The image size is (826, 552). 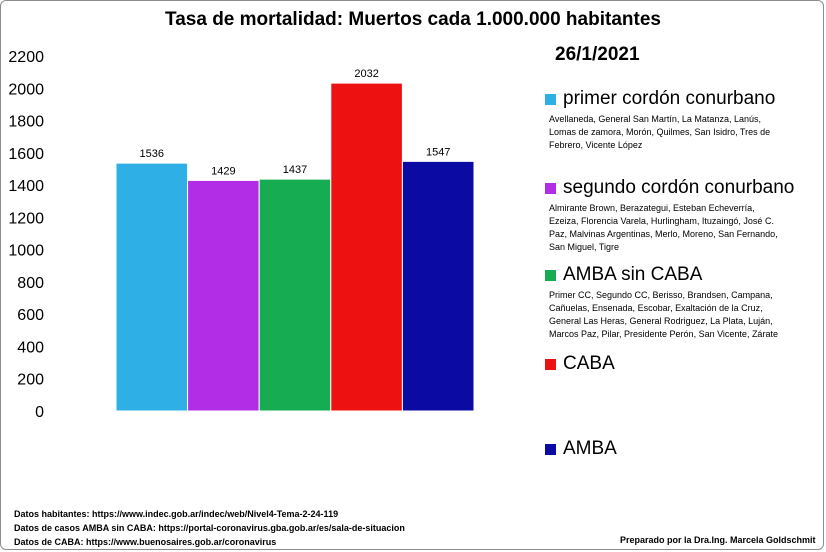 I want to click on y-tick-label: 0, so click(x=39, y=412).